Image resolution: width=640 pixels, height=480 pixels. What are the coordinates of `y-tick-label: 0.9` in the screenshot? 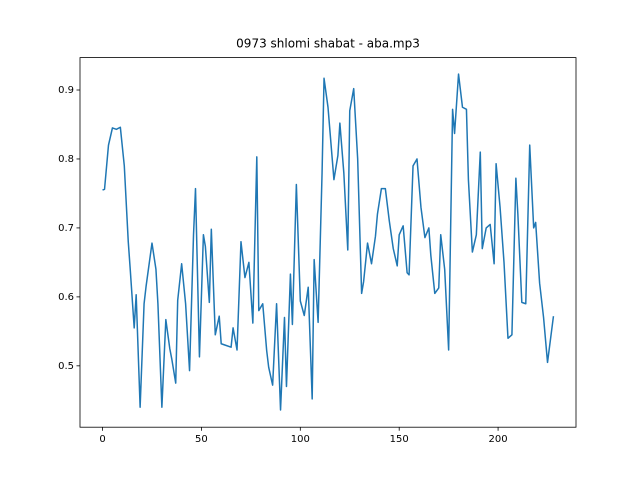 It's located at (66, 90).